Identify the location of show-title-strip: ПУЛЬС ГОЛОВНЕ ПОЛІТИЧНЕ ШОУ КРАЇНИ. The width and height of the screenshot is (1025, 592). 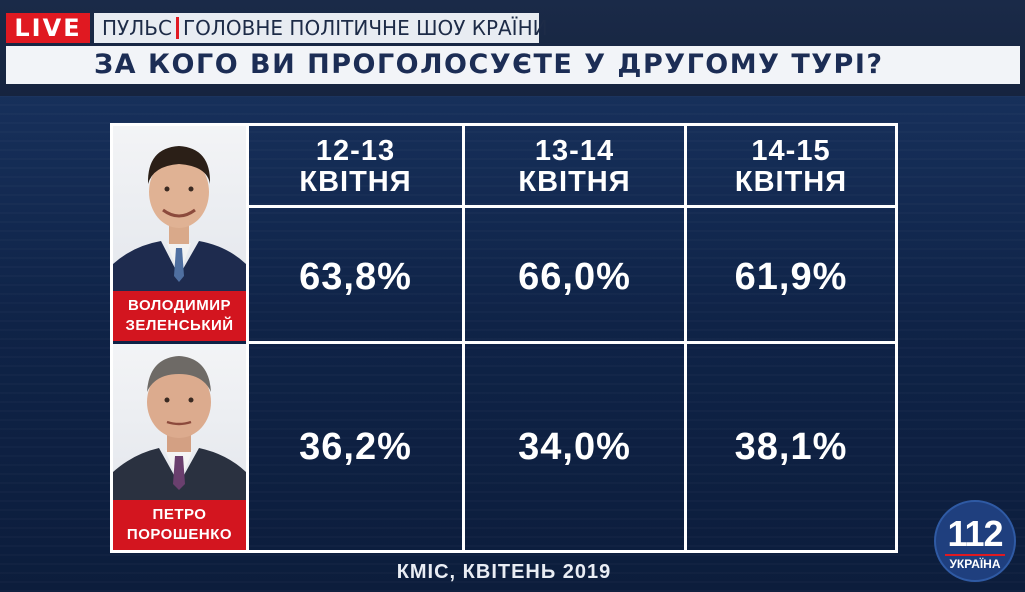
(321, 28).